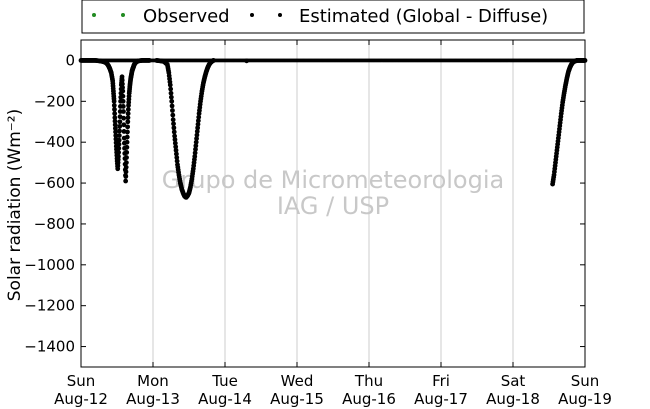  I want to click on y-tick-label: 0, so click(70, 60).